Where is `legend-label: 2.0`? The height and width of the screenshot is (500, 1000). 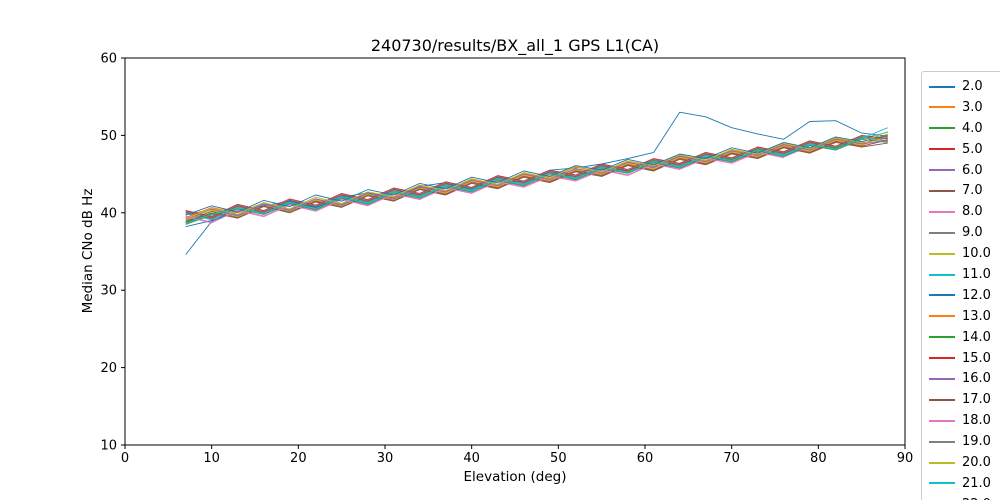 legend-label: 2.0 is located at coordinates (972, 86).